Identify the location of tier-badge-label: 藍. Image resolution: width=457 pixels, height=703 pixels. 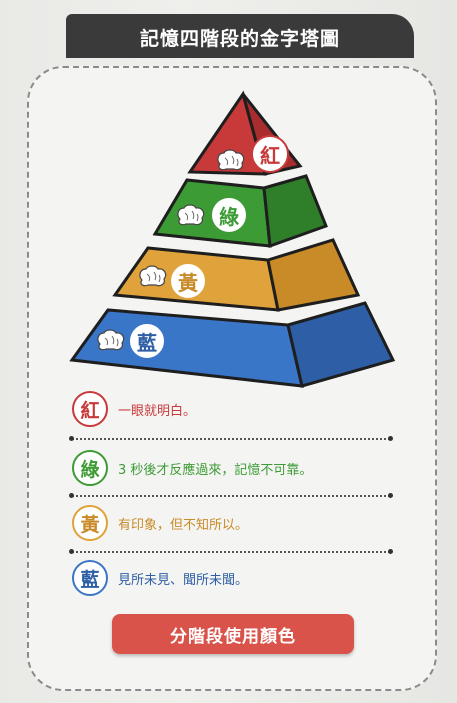
(147, 342).